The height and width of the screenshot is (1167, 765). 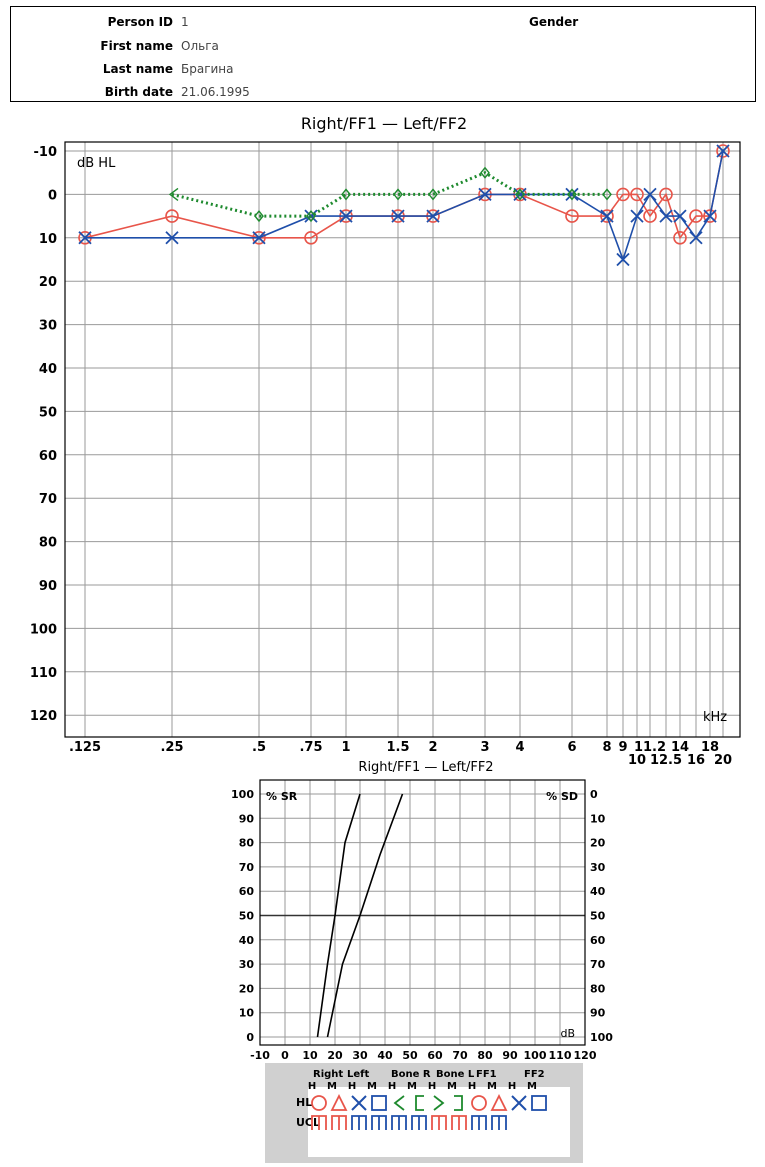 I want to click on audiogram-series, so click(x=404, y=205).